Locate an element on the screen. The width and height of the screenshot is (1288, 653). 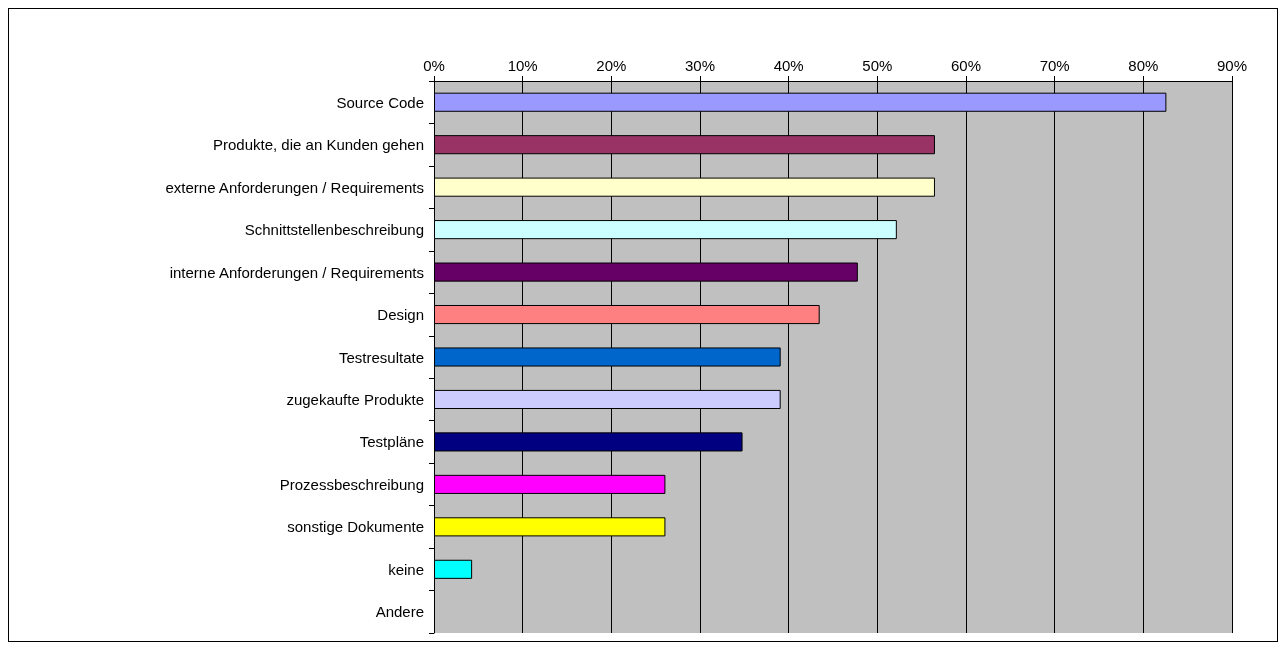
y-tick-label: zugekaufte Produkte is located at coordinates (355, 399).